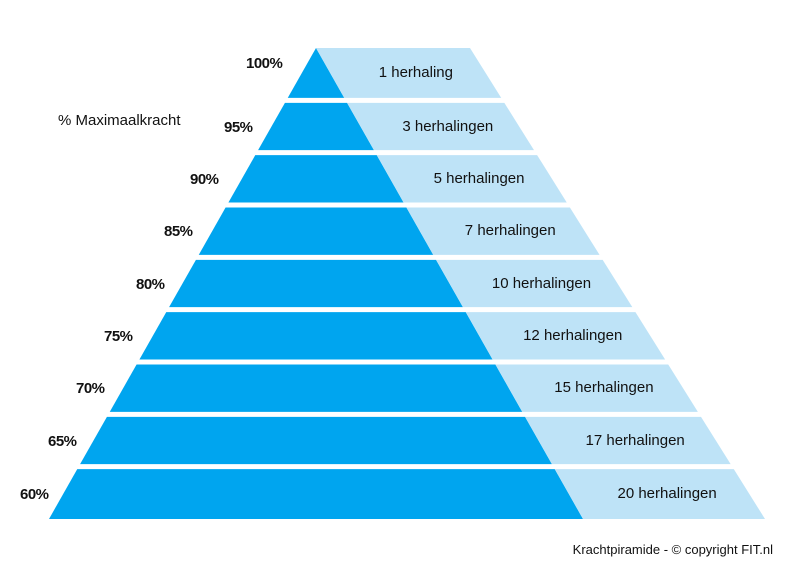 The image size is (799, 579). Describe the element at coordinates (448, 126) in the screenshot. I see `reps-label: 3 herhalingen` at that location.